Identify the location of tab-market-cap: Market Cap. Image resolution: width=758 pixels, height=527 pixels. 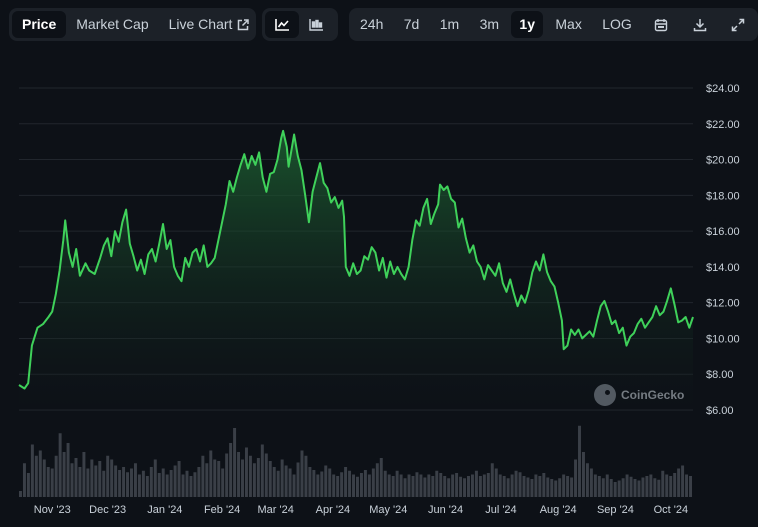
(112, 24).